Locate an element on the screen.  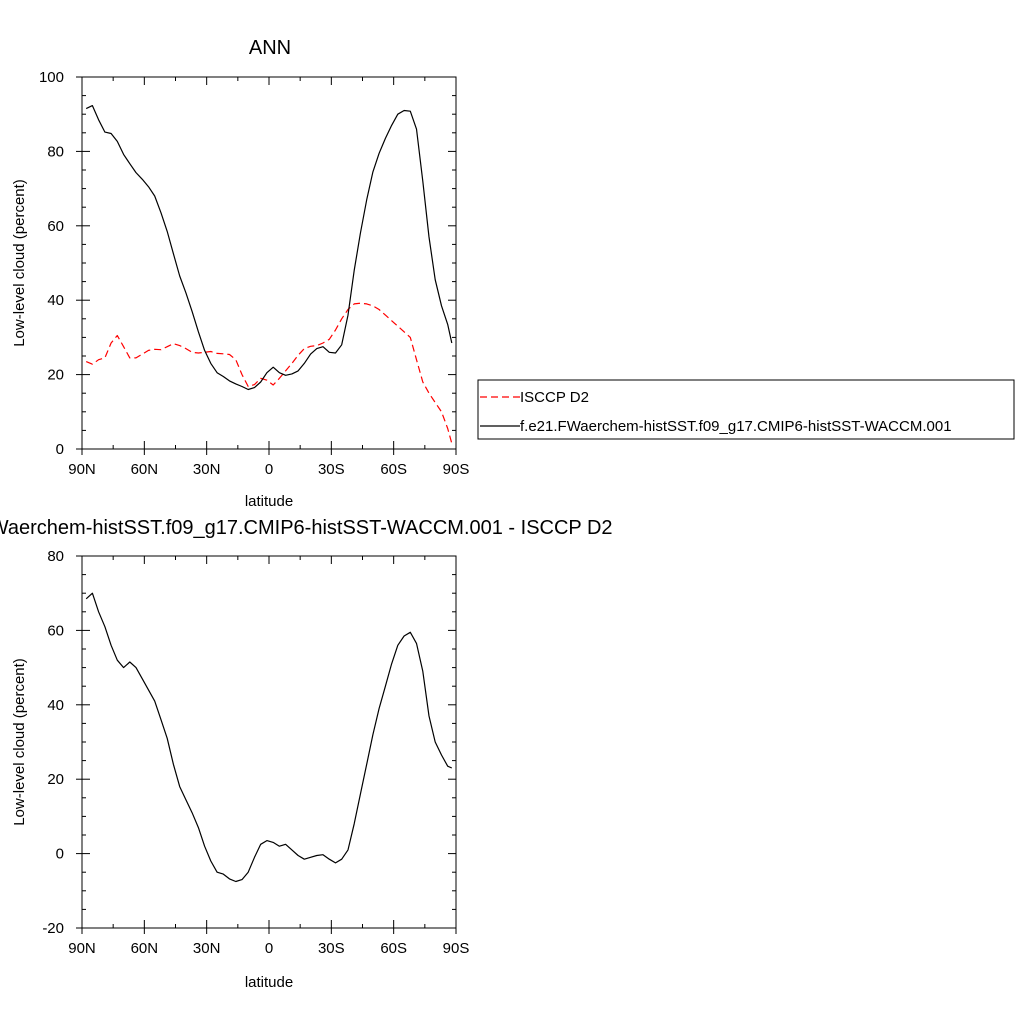
top-y-tick-label: 40 is located at coordinates (55, 300).